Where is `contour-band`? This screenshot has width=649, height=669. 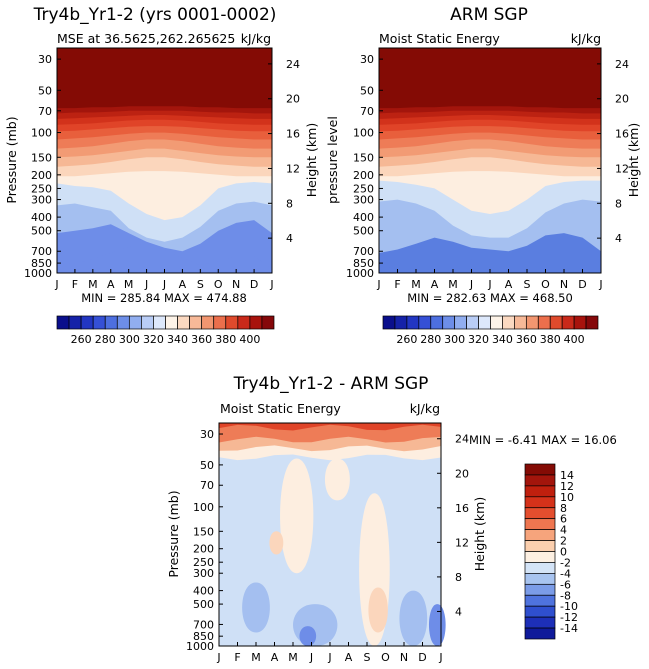 contour-band is located at coordinates (164, 78).